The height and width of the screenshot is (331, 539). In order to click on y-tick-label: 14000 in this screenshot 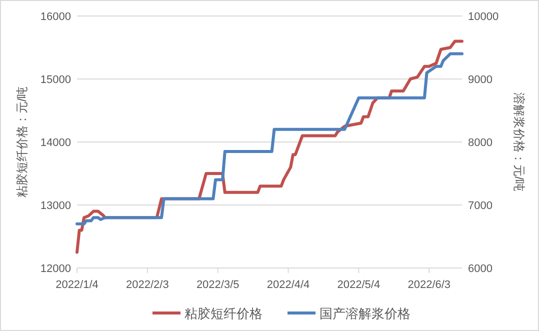, I will do `click(55, 143)`.